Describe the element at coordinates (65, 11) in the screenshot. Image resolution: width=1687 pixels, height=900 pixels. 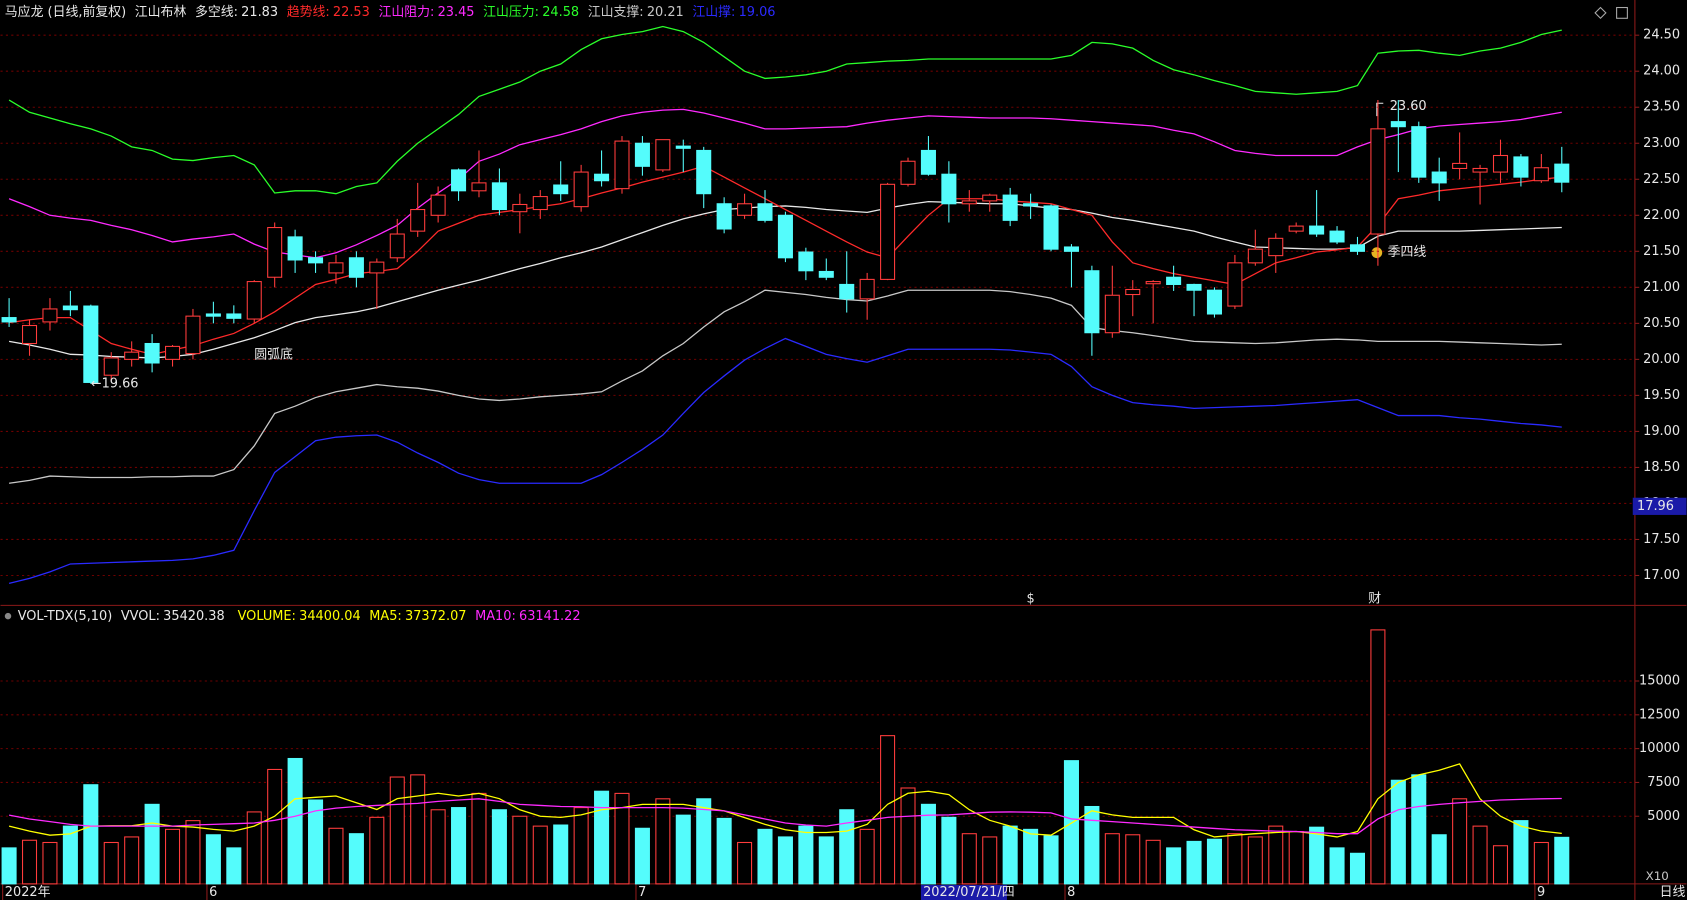
I see `stock-title: 马应龙 (日线,前复权)` at that location.